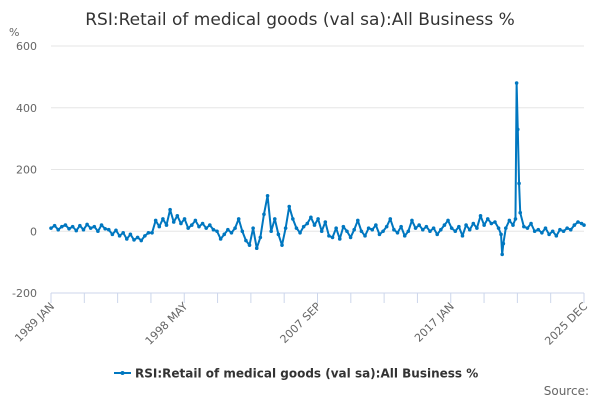  I want to click on y-axis-unit-label: %, so click(14, 32).